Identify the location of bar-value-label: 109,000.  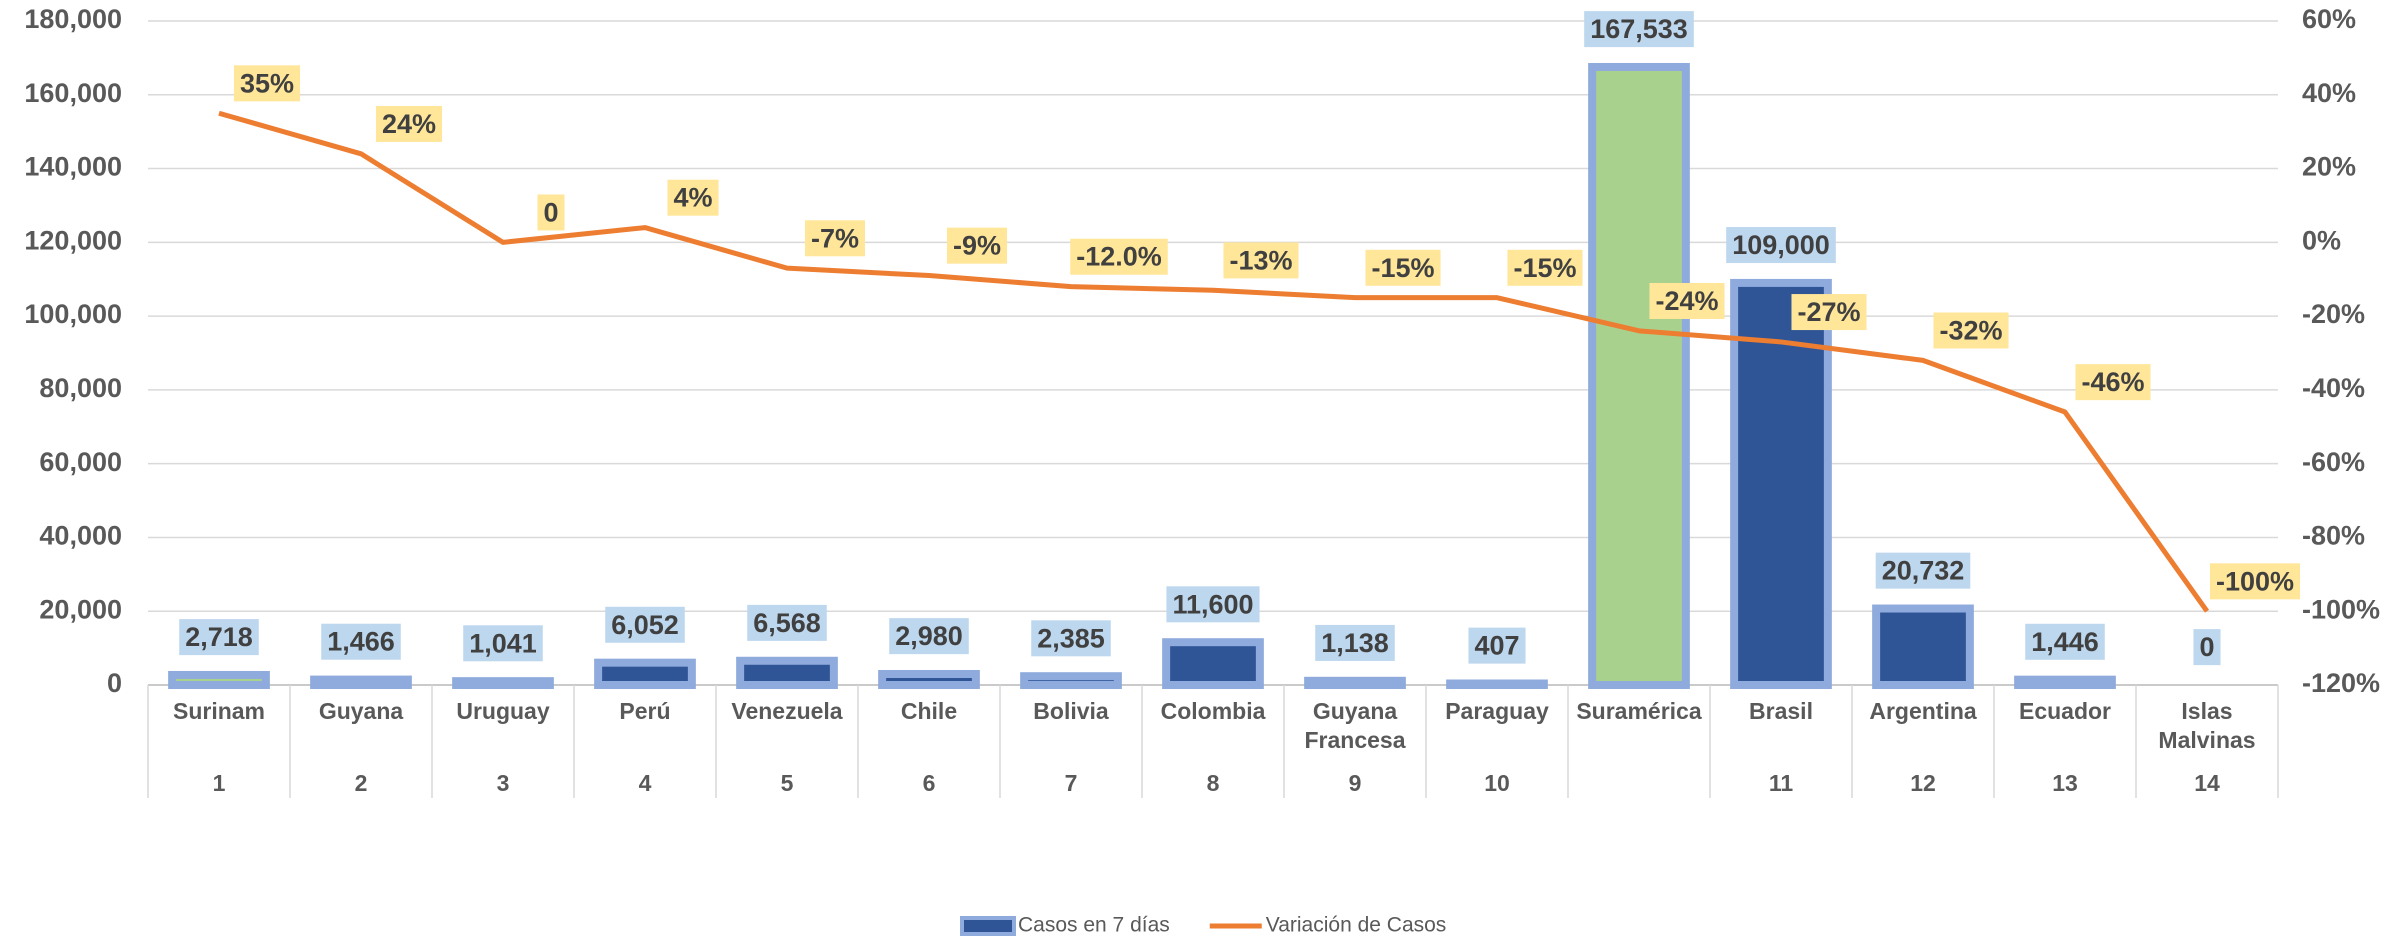
(1781, 245).